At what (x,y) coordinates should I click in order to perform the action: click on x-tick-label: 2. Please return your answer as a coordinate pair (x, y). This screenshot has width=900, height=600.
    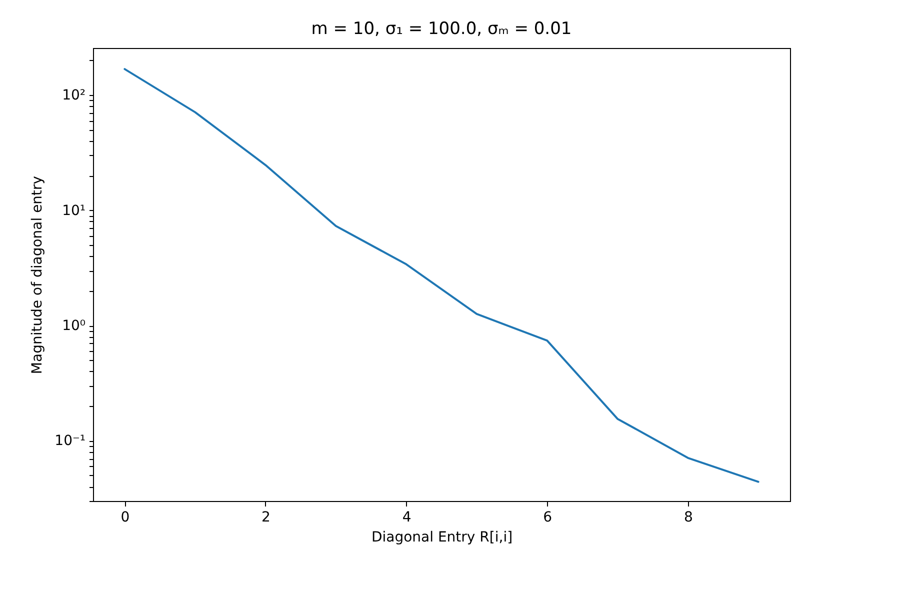
    Looking at the image, I should click on (266, 518).